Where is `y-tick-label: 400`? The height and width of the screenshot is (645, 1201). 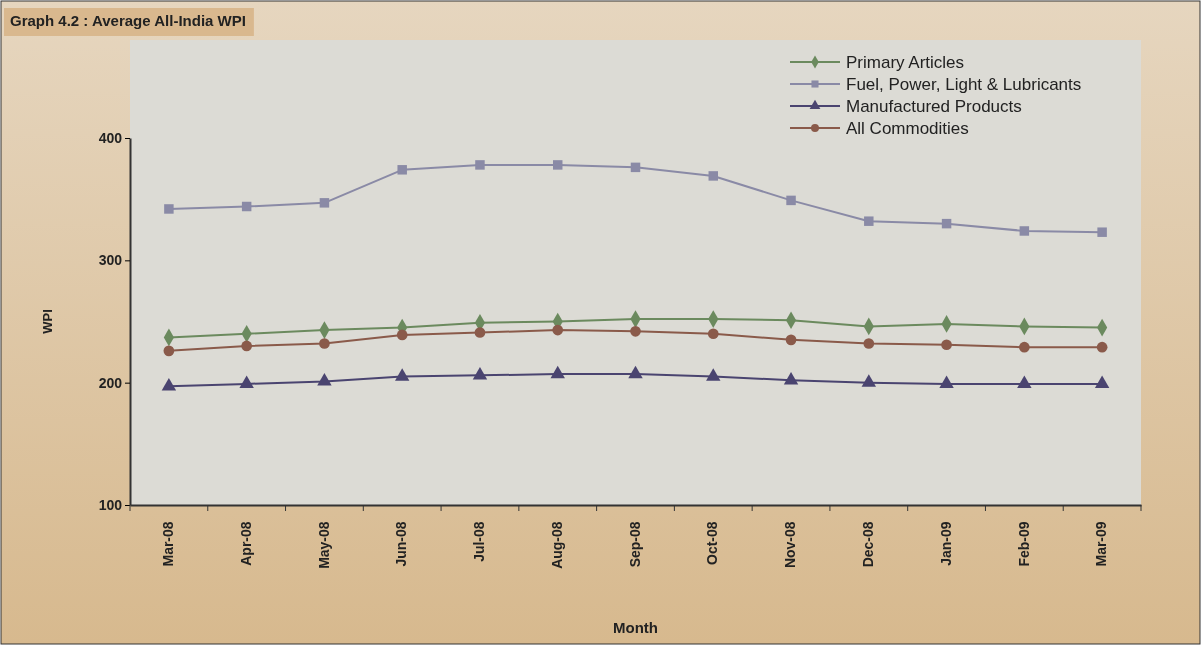 y-tick-label: 400 is located at coordinates (110, 137).